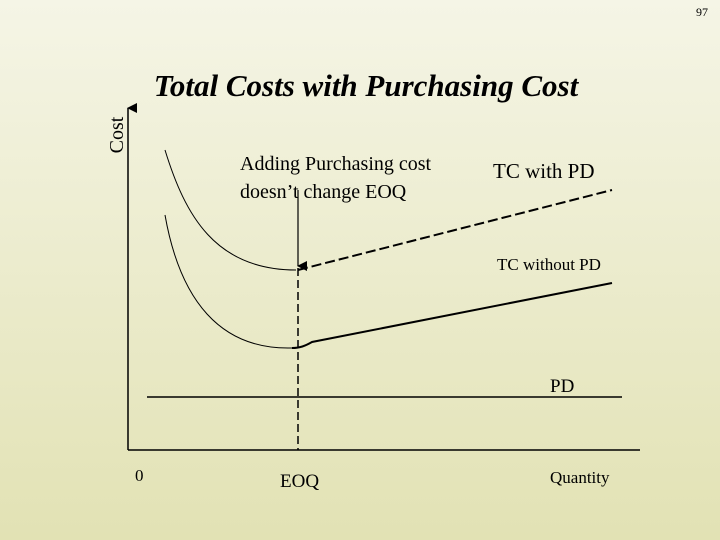 The image size is (720, 540). I want to click on tc-without-pd-line, so click(452, 315).